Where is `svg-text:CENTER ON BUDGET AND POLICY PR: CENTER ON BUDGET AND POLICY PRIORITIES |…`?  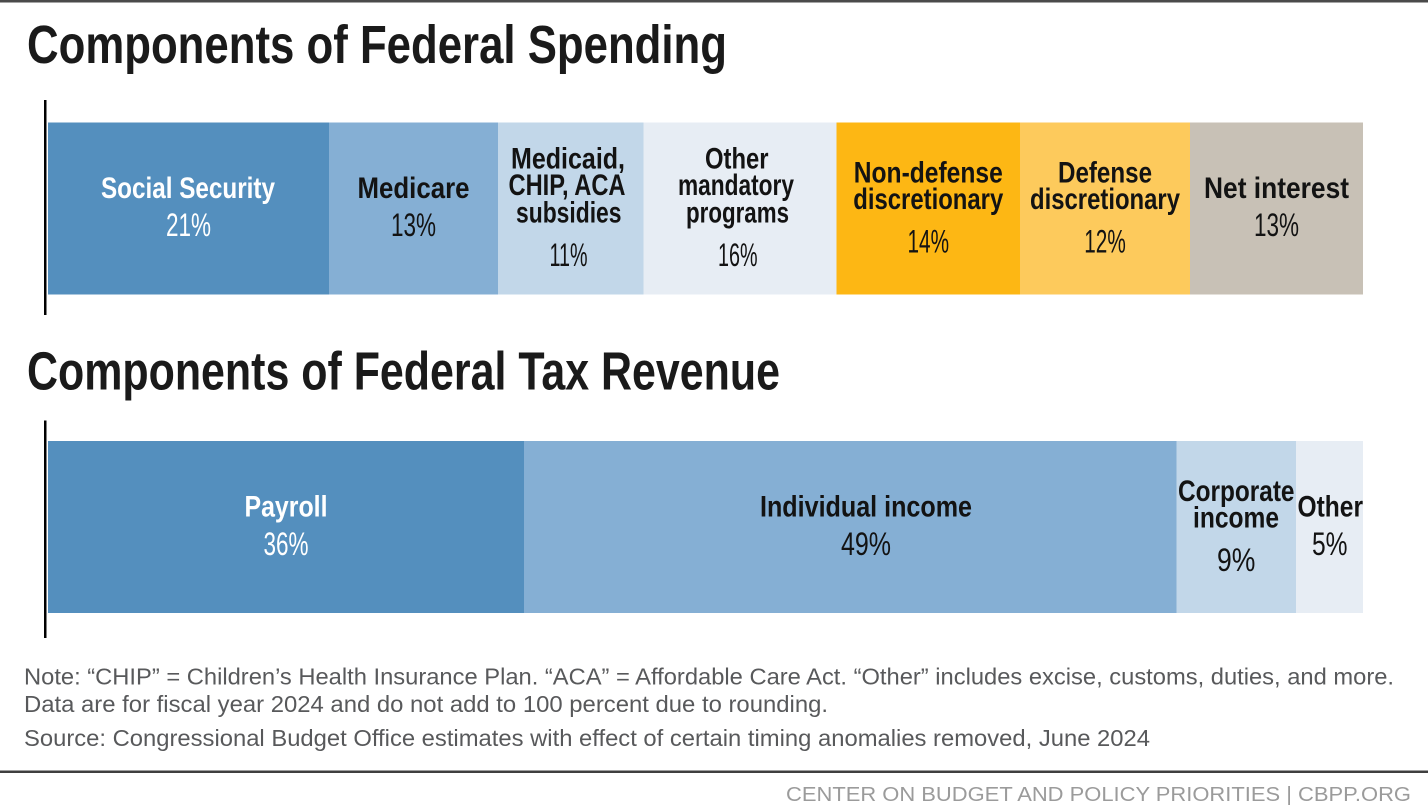
svg-text:CENTER ON BUDGET AND POLICY PR: CENTER ON BUDGET AND POLICY PRIORITIES |… is located at coordinates (1098, 795).